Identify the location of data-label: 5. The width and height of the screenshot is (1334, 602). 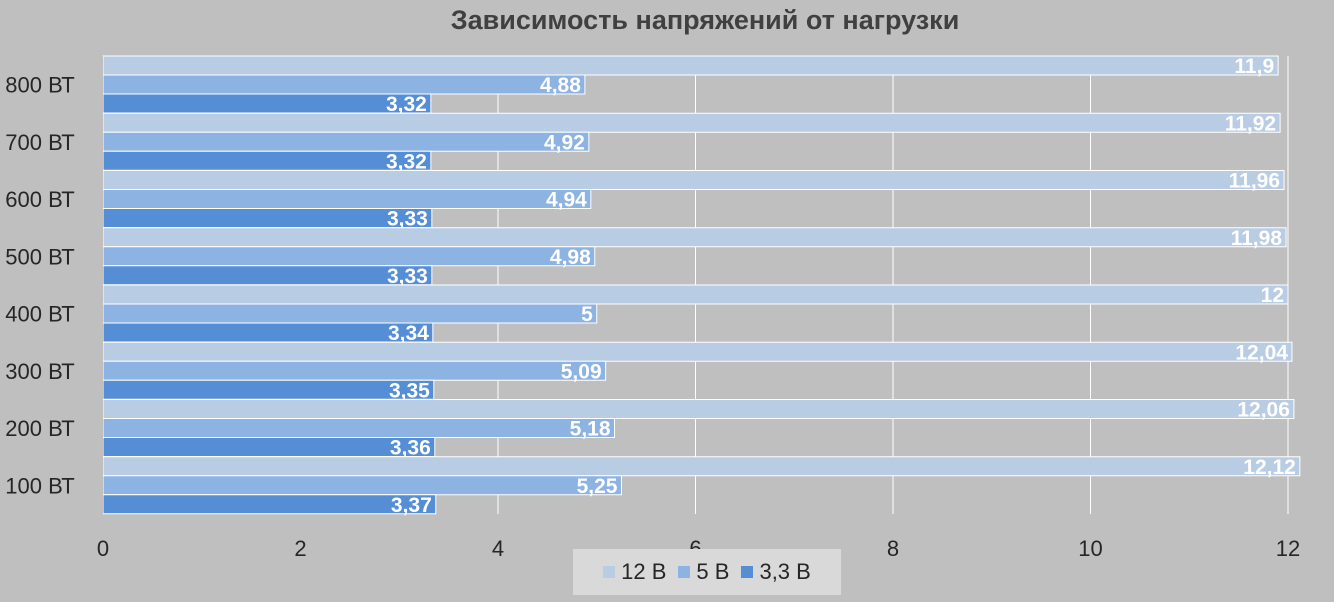
(587, 314).